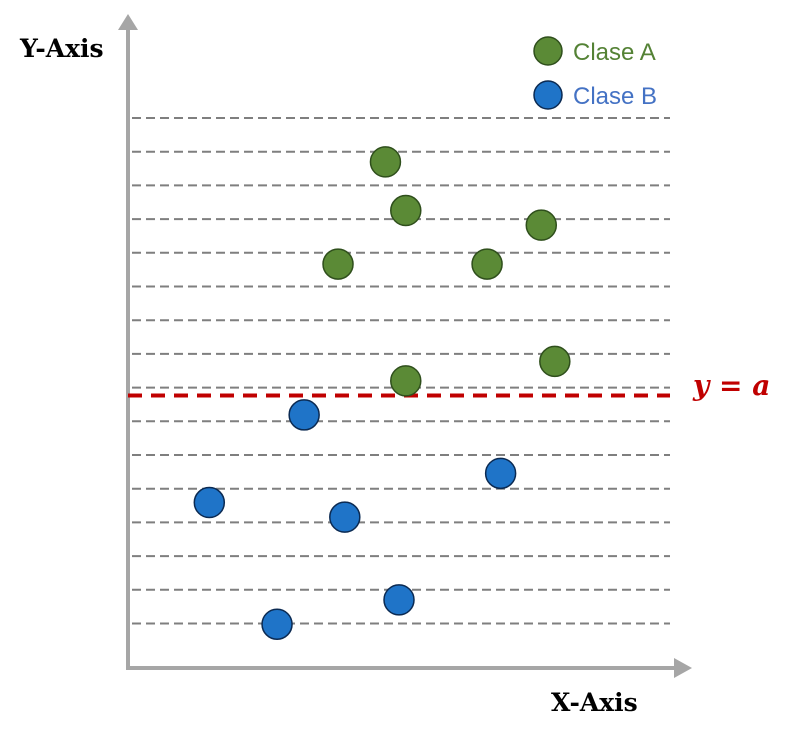 The image size is (800, 739). I want to click on class-a-points, so click(446, 271).